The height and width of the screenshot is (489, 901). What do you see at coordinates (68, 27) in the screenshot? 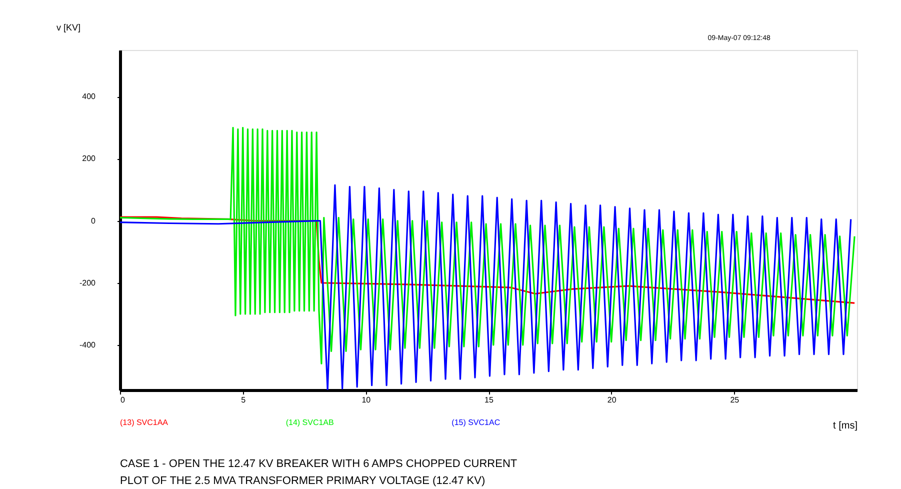
I see `y-axis-title: v [KV]` at bounding box center [68, 27].